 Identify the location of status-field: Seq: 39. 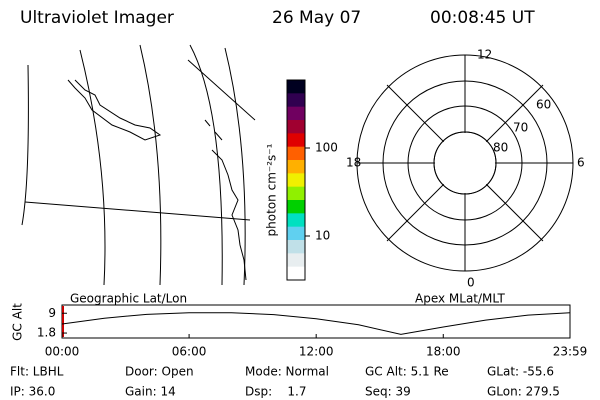
(388, 392).